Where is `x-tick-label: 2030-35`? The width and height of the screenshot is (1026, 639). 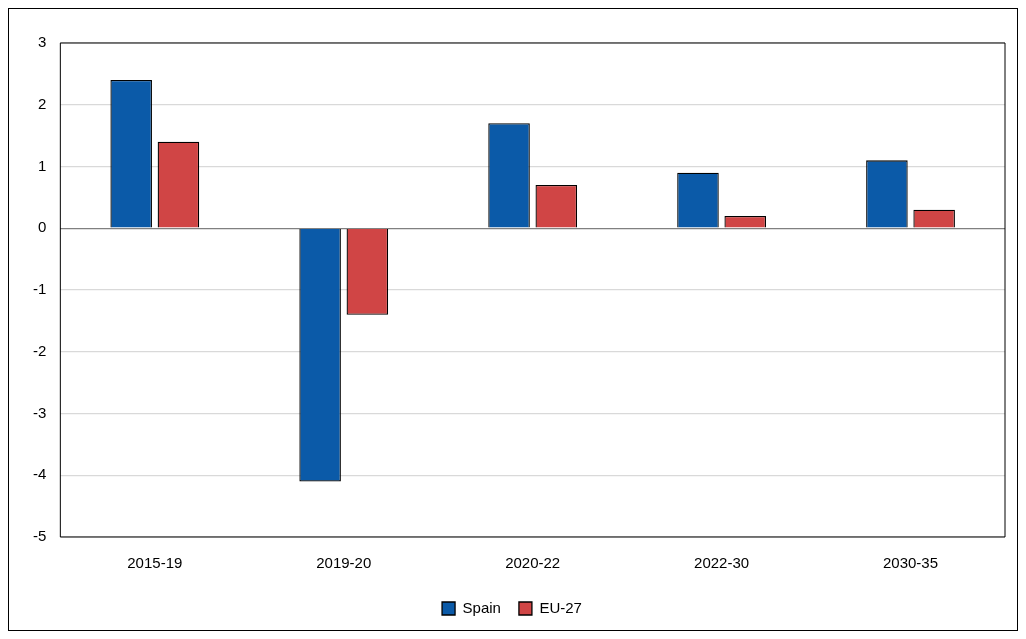 x-tick-label: 2030-35 is located at coordinates (911, 563).